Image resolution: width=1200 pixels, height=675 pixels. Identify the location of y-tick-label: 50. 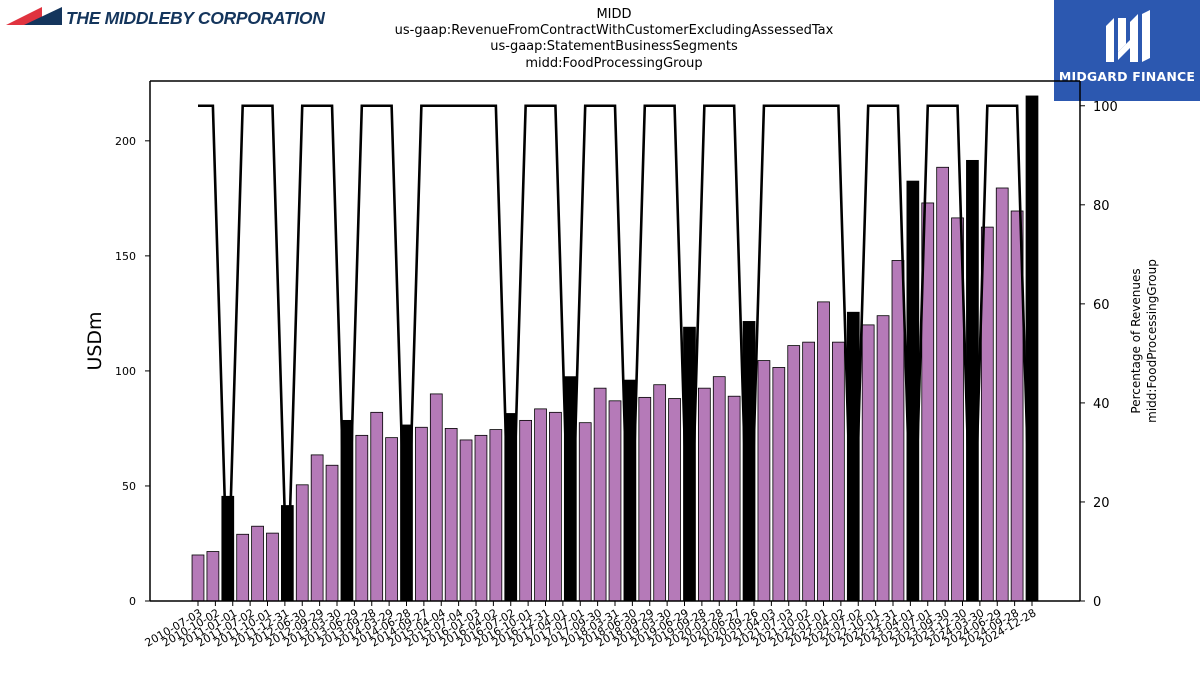
(129, 486).